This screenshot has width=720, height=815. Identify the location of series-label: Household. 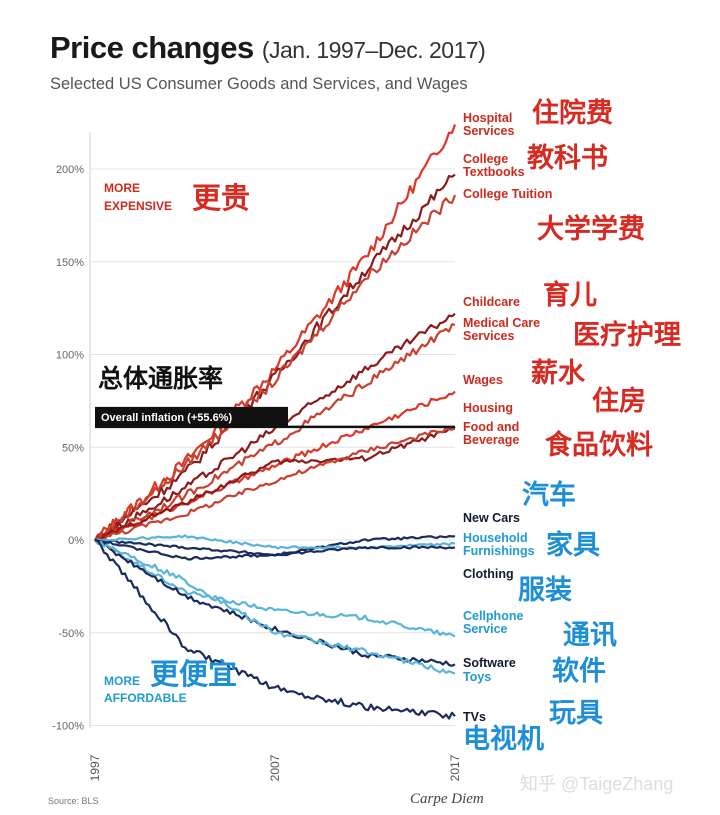
(495, 538).